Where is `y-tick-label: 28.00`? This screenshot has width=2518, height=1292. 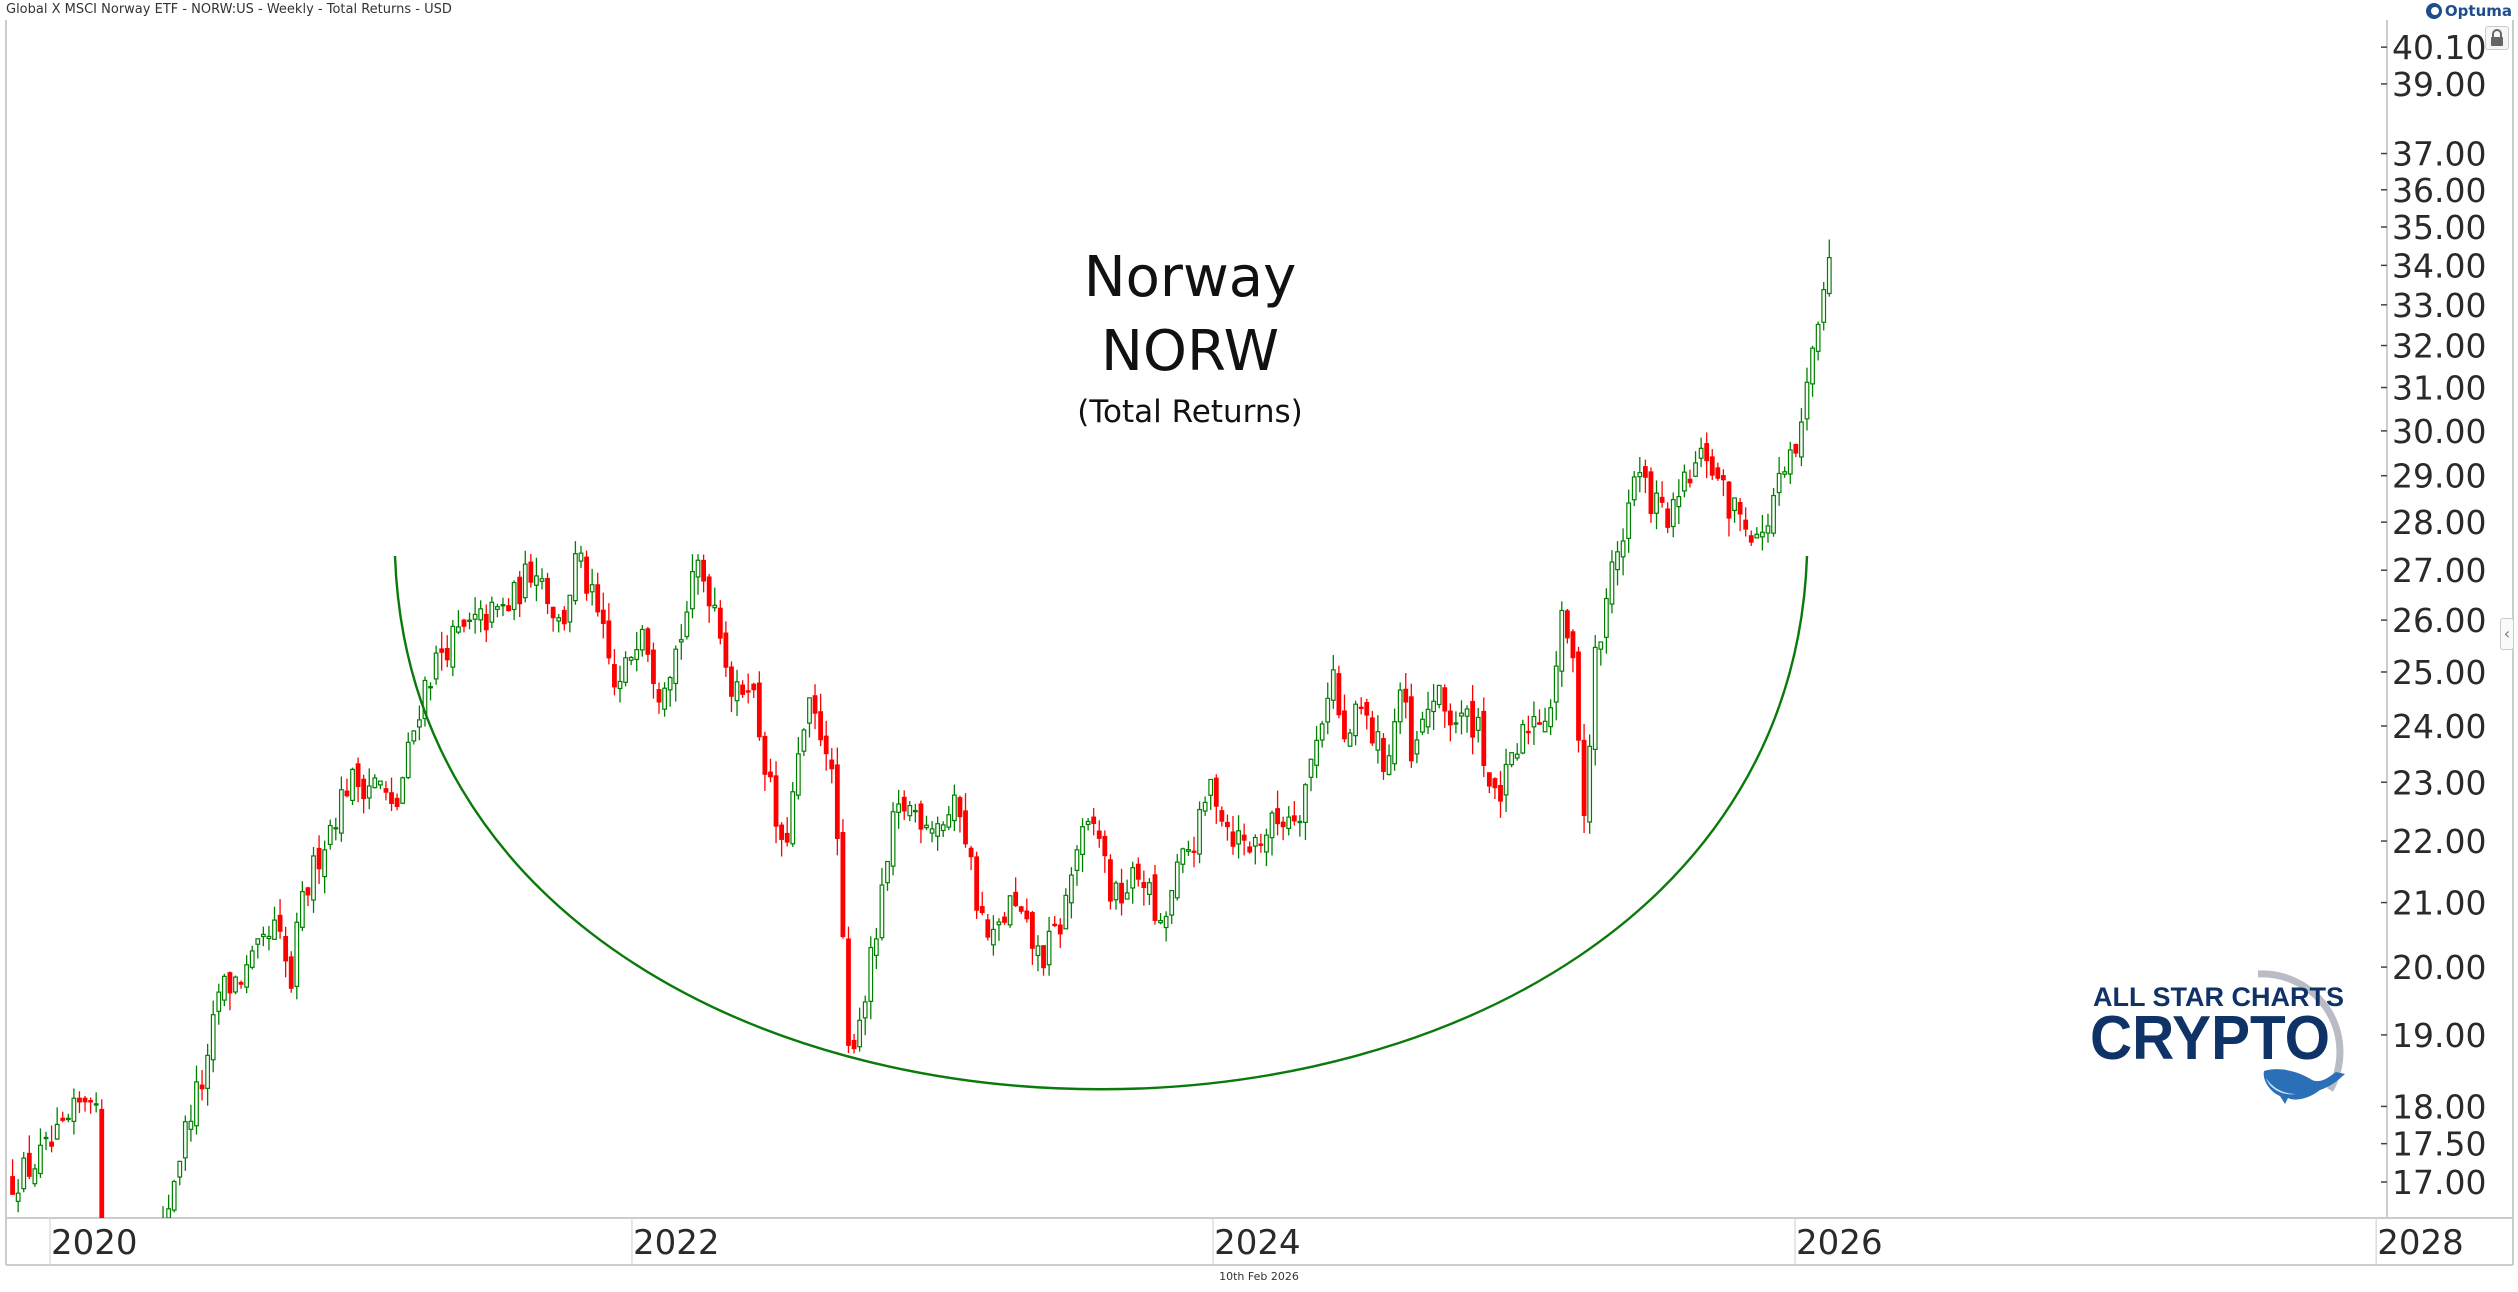
y-tick-label: 28.00 is located at coordinates (2439, 522).